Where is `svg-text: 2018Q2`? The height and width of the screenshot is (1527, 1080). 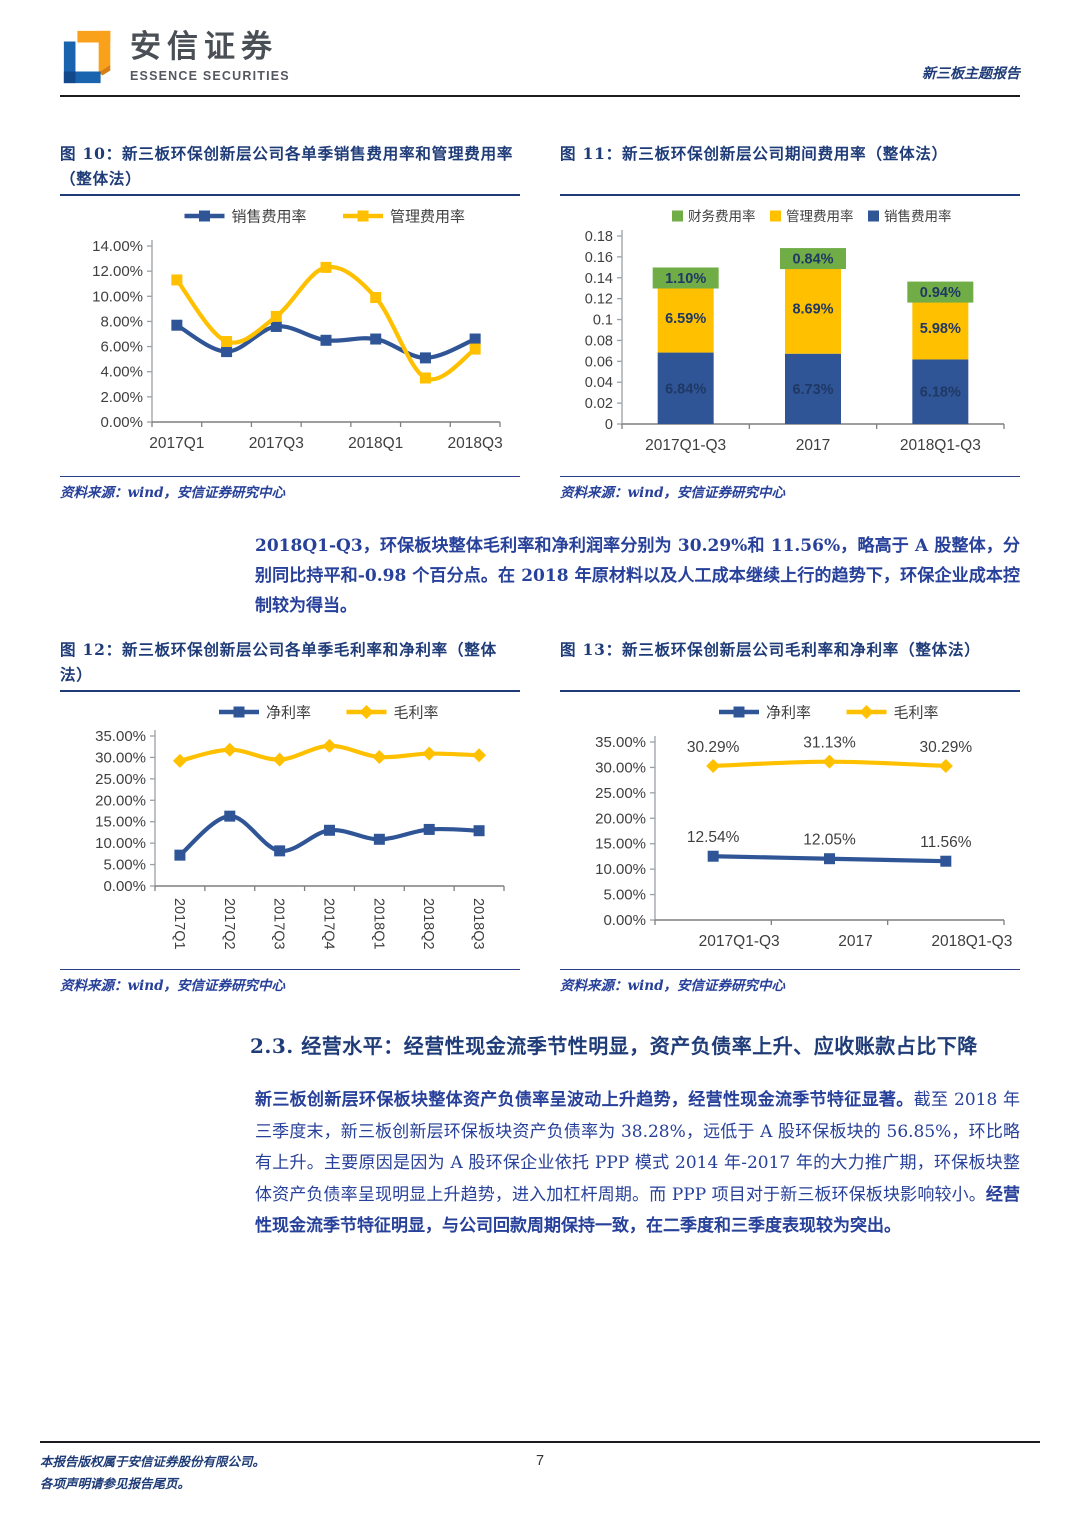 svg-text: 2018Q2 is located at coordinates (428, 924).